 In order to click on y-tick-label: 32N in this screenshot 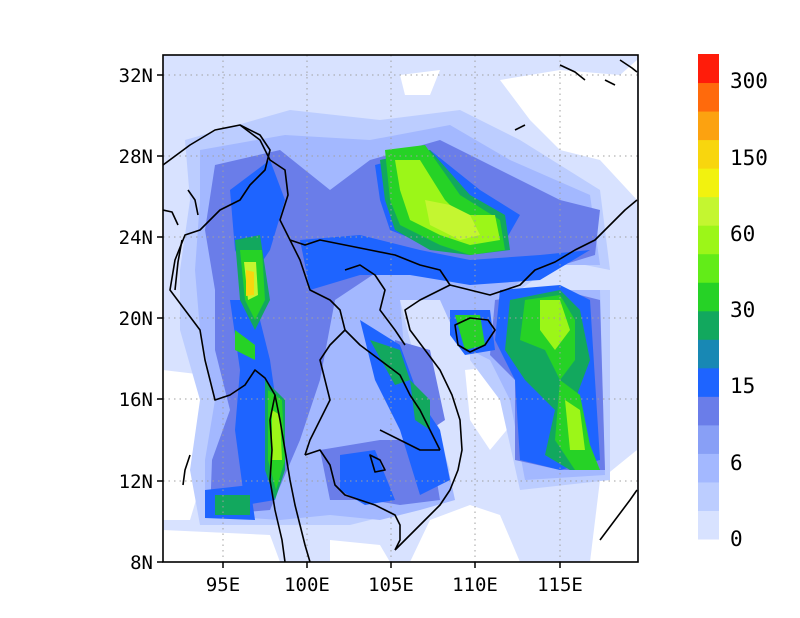, I will do `click(136, 76)`.